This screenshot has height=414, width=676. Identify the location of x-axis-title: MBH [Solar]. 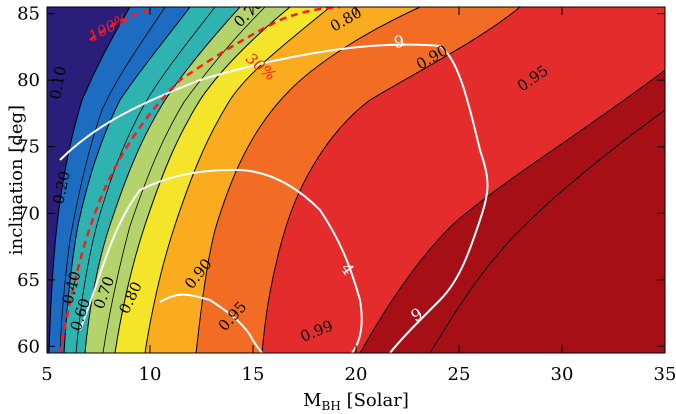
(356, 401).